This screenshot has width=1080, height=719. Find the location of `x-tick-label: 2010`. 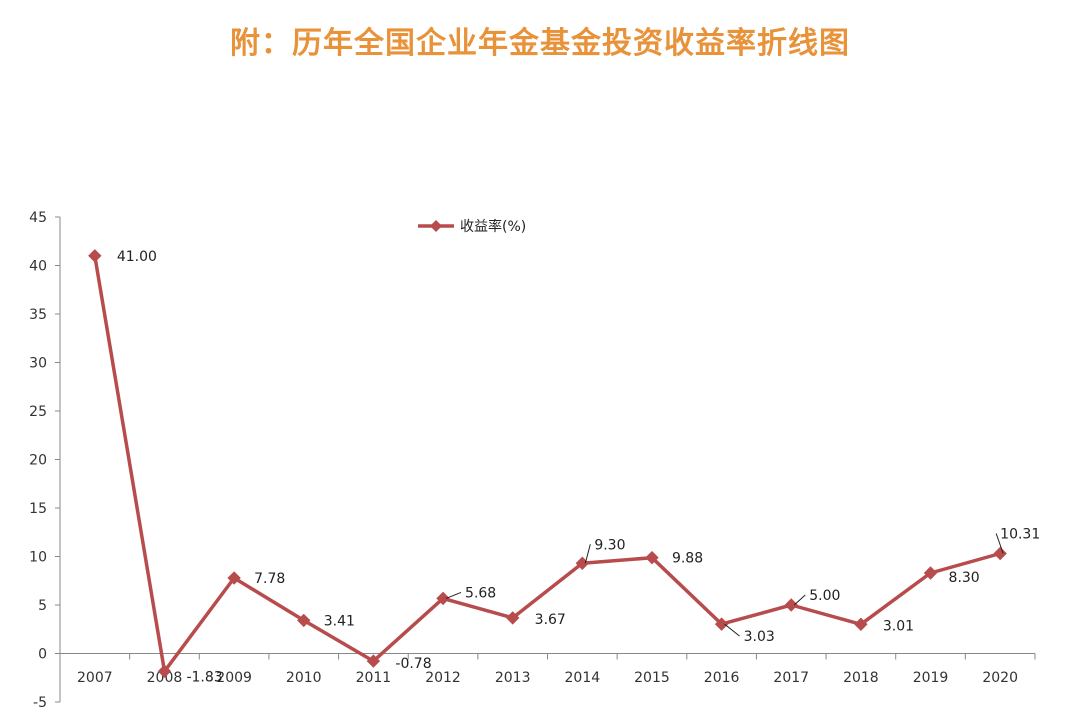

x-tick-label: 2010 is located at coordinates (304, 678).